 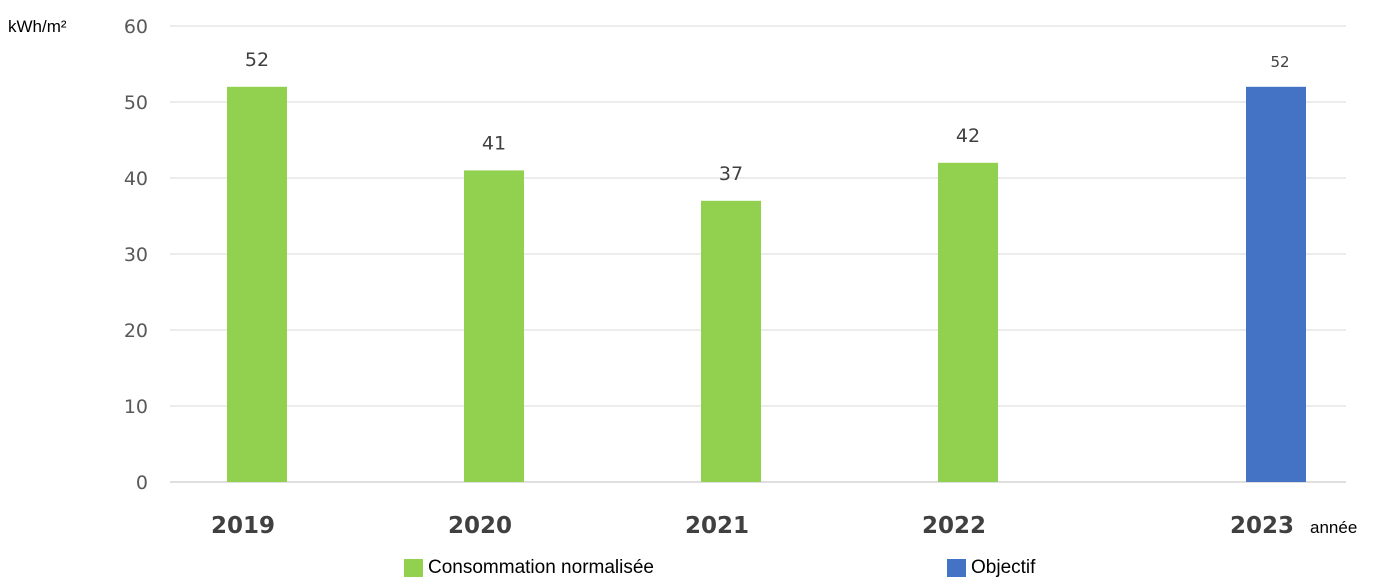 I want to click on y-tick-label: 20, so click(x=136, y=331).